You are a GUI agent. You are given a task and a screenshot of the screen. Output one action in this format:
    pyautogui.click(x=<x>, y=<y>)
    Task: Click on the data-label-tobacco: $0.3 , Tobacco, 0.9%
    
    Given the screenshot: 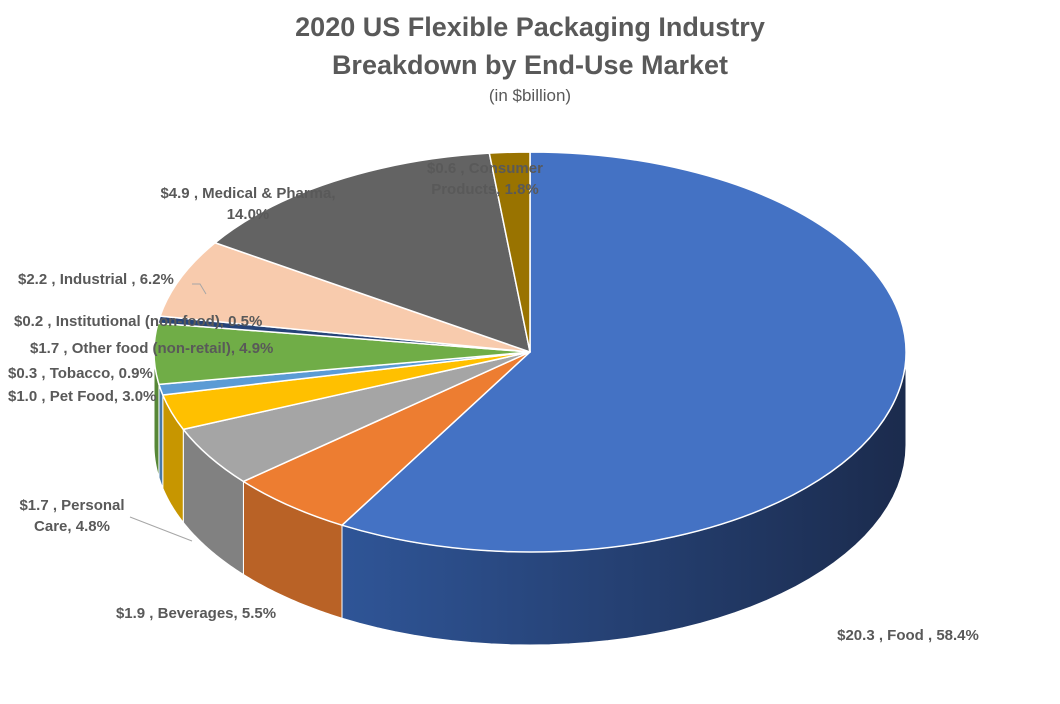 What is the action you would take?
    pyautogui.click(x=80, y=373)
    